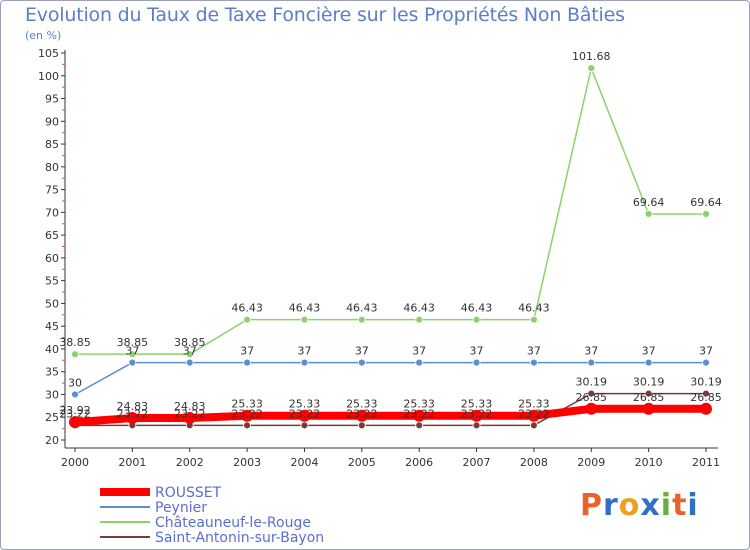 The image size is (750, 550). What do you see at coordinates (304, 462) in the screenshot?
I see `x-tick-label: 2004` at bounding box center [304, 462].